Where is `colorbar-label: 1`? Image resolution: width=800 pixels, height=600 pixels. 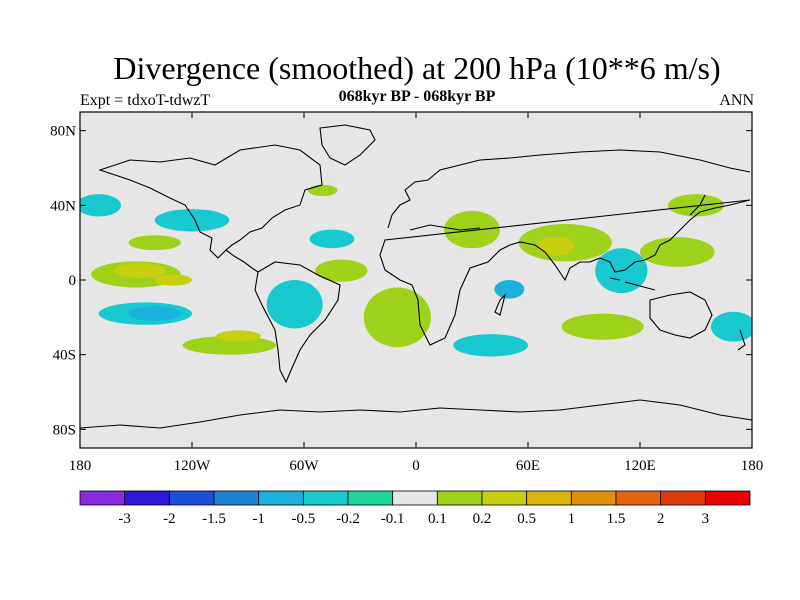 colorbar-label: 1 is located at coordinates (572, 519).